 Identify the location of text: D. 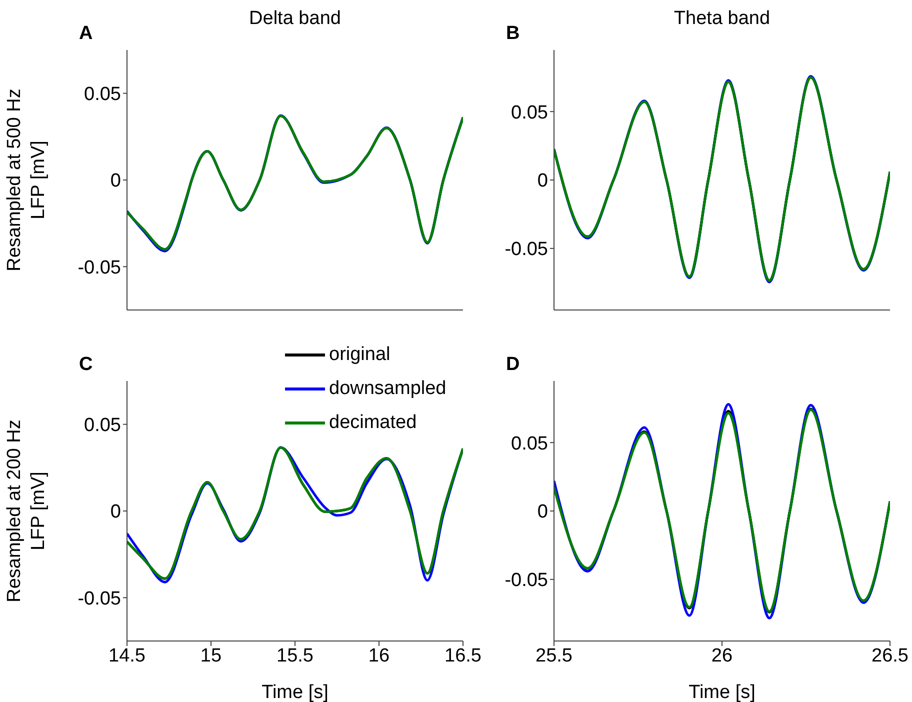
(513, 365).